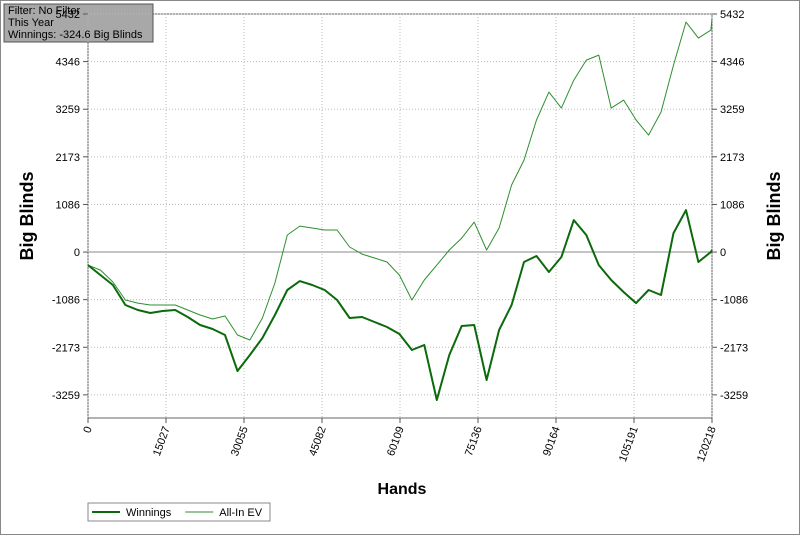 The width and height of the screenshot is (800, 540). What do you see at coordinates (87, 430) in the screenshot?
I see `x-tick-label: 0` at bounding box center [87, 430].